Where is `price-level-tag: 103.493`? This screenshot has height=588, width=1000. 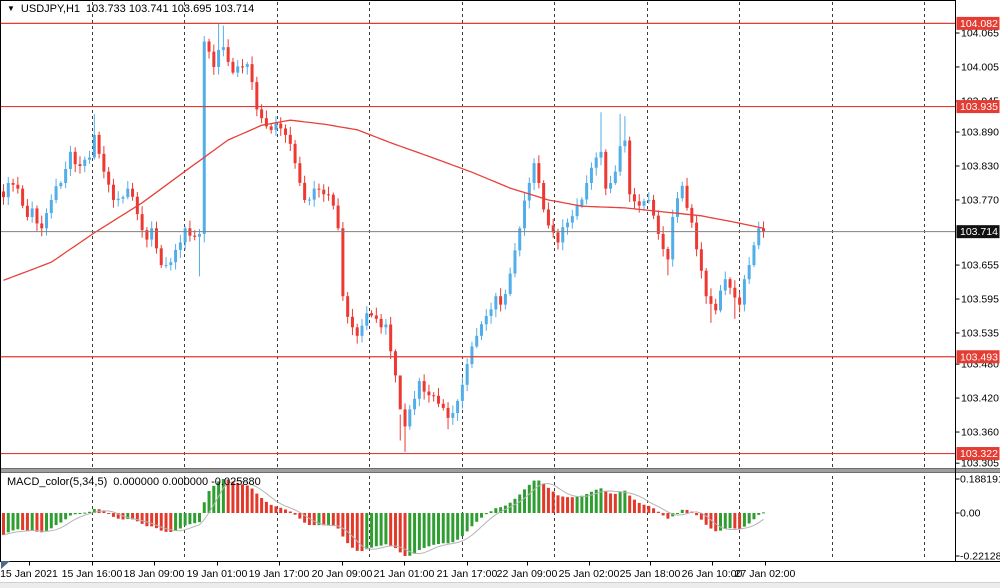
price-level-tag: 103.493 is located at coordinates (978, 357).